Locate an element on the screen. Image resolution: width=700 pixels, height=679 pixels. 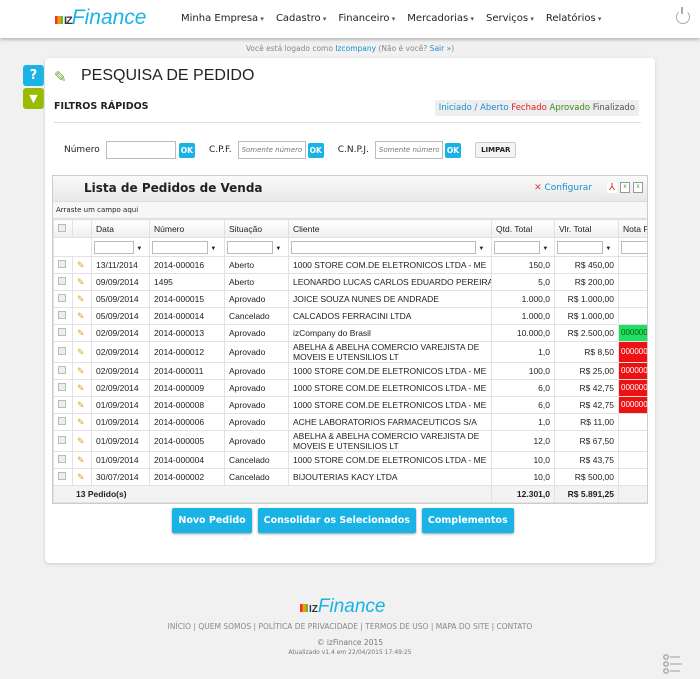
cell-qtd: 150,0 is located at coordinates (523, 265).